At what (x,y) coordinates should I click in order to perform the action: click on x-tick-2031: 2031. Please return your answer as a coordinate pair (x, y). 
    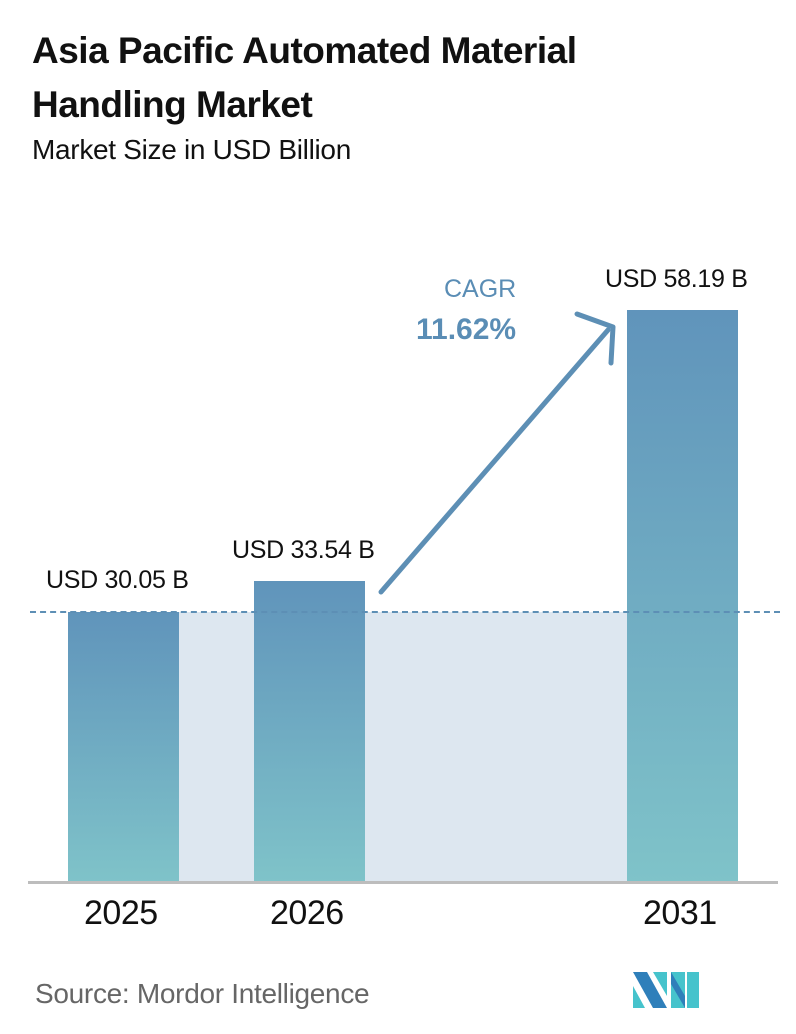
    Looking at the image, I should click on (680, 913).